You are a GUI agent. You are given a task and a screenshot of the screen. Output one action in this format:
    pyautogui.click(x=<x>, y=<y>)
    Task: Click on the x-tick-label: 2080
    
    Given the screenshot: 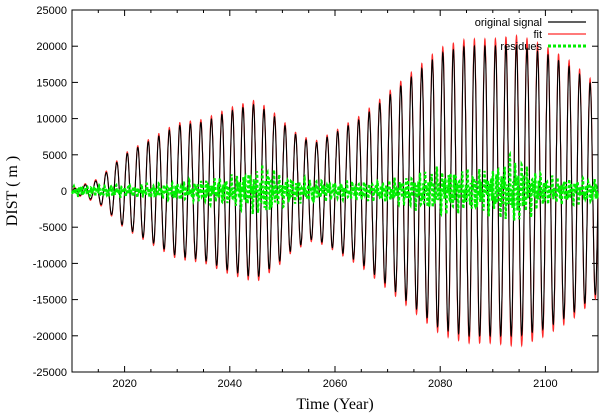 What is the action you would take?
    pyautogui.click(x=440, y=384)
    